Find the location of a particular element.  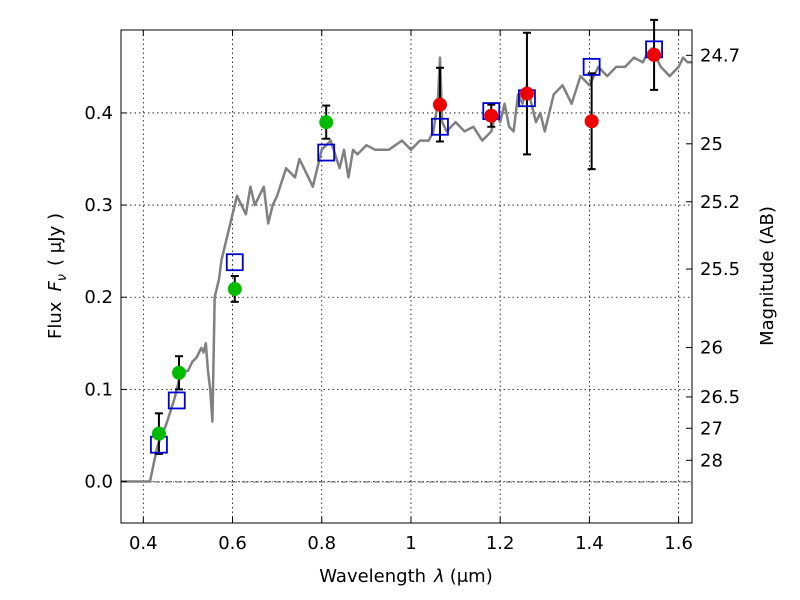

y2-tick-label: 24.7 is located at coordinates (720, 55).